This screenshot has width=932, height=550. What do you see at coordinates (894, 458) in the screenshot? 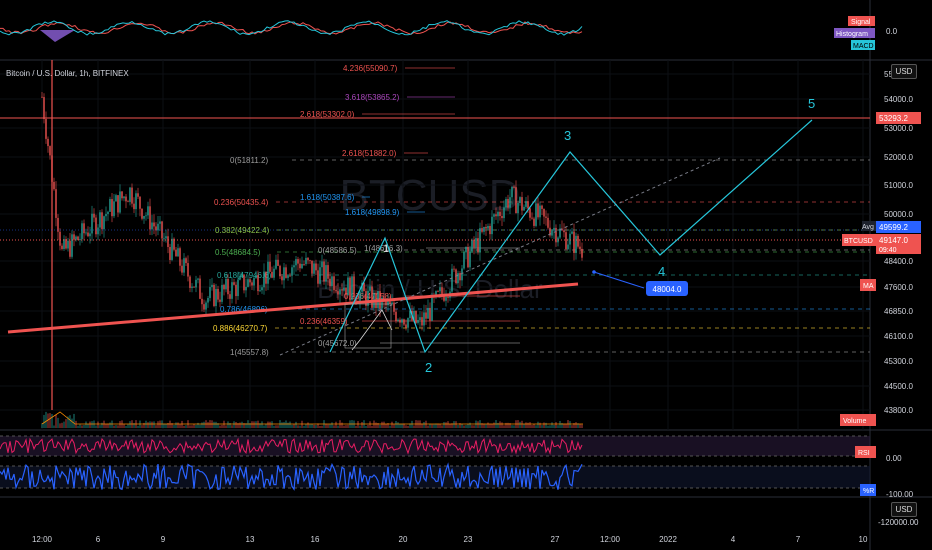
I see `rsi-scale-label: 0.00` at bounding box center [894, 458].